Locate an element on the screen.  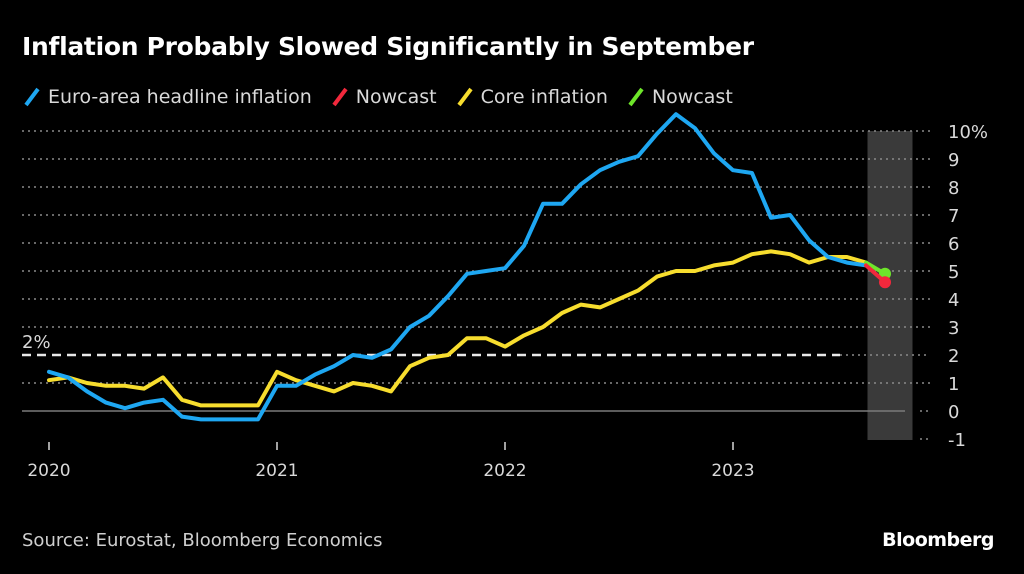
legend-label-headline: Euro-area headline inflation is located at coordinates (180, 97).